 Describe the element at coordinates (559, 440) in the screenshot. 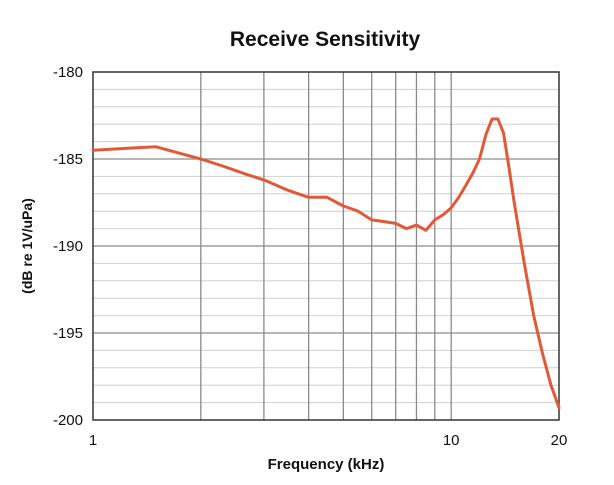

I see `x-tick-label: 20` at that location.